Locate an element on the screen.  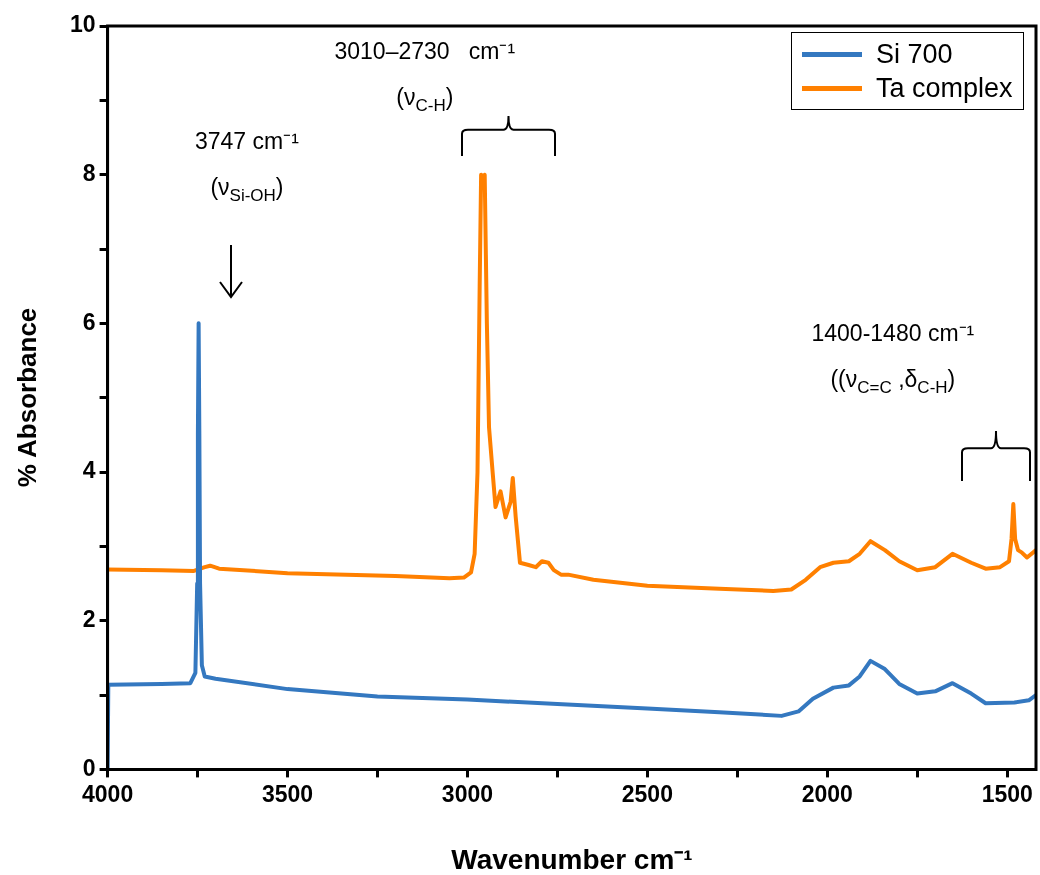
x-axis-title: Wavenumber cm⁻¹ is located at coordinates (572, 859).